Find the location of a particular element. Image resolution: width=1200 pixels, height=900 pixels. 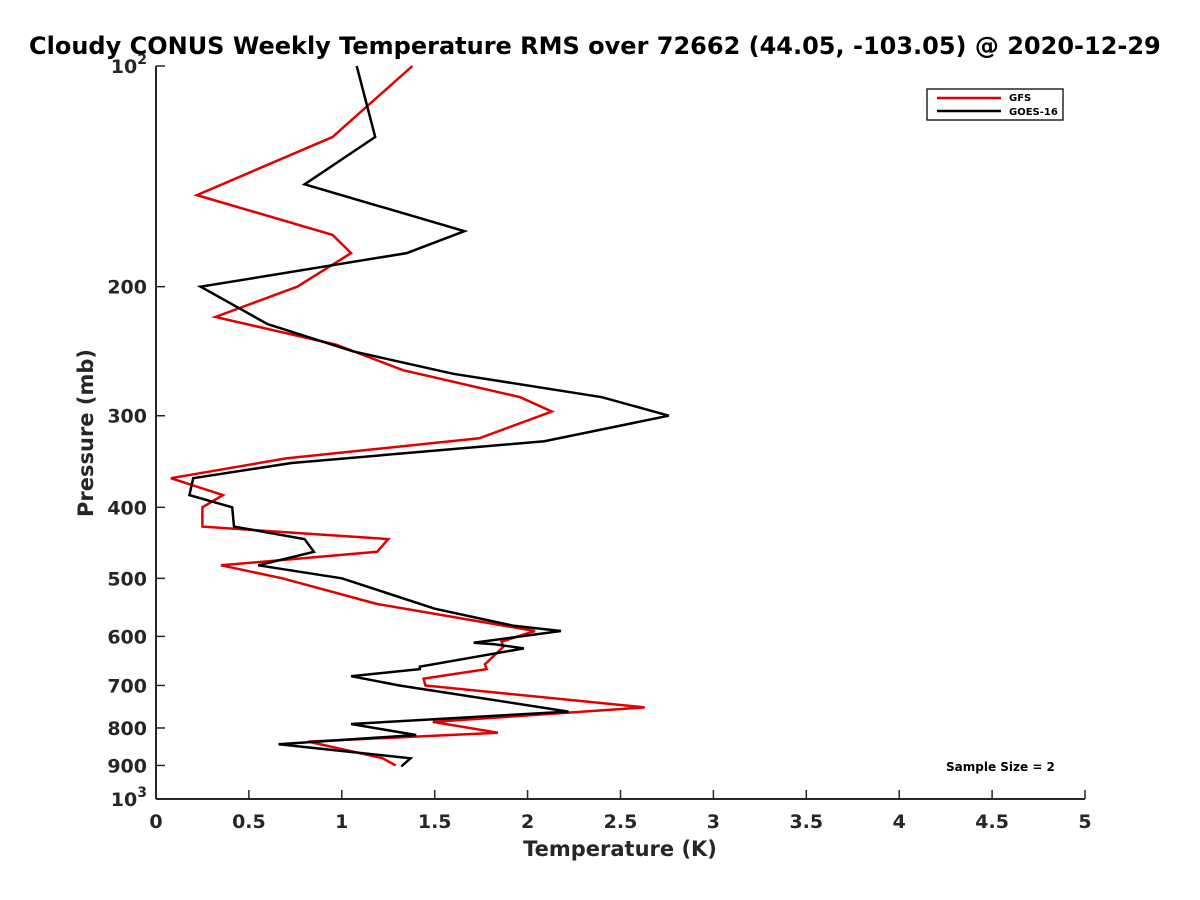

x-tick-label: 5 is located at coordinates (1084, 822).